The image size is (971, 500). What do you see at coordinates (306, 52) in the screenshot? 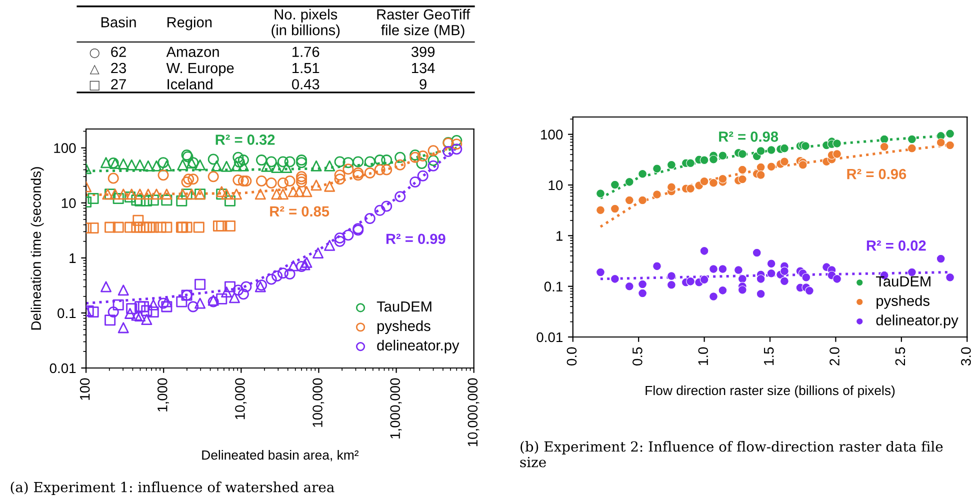
I see `text: 1.76` at bounding box center [306, 52].